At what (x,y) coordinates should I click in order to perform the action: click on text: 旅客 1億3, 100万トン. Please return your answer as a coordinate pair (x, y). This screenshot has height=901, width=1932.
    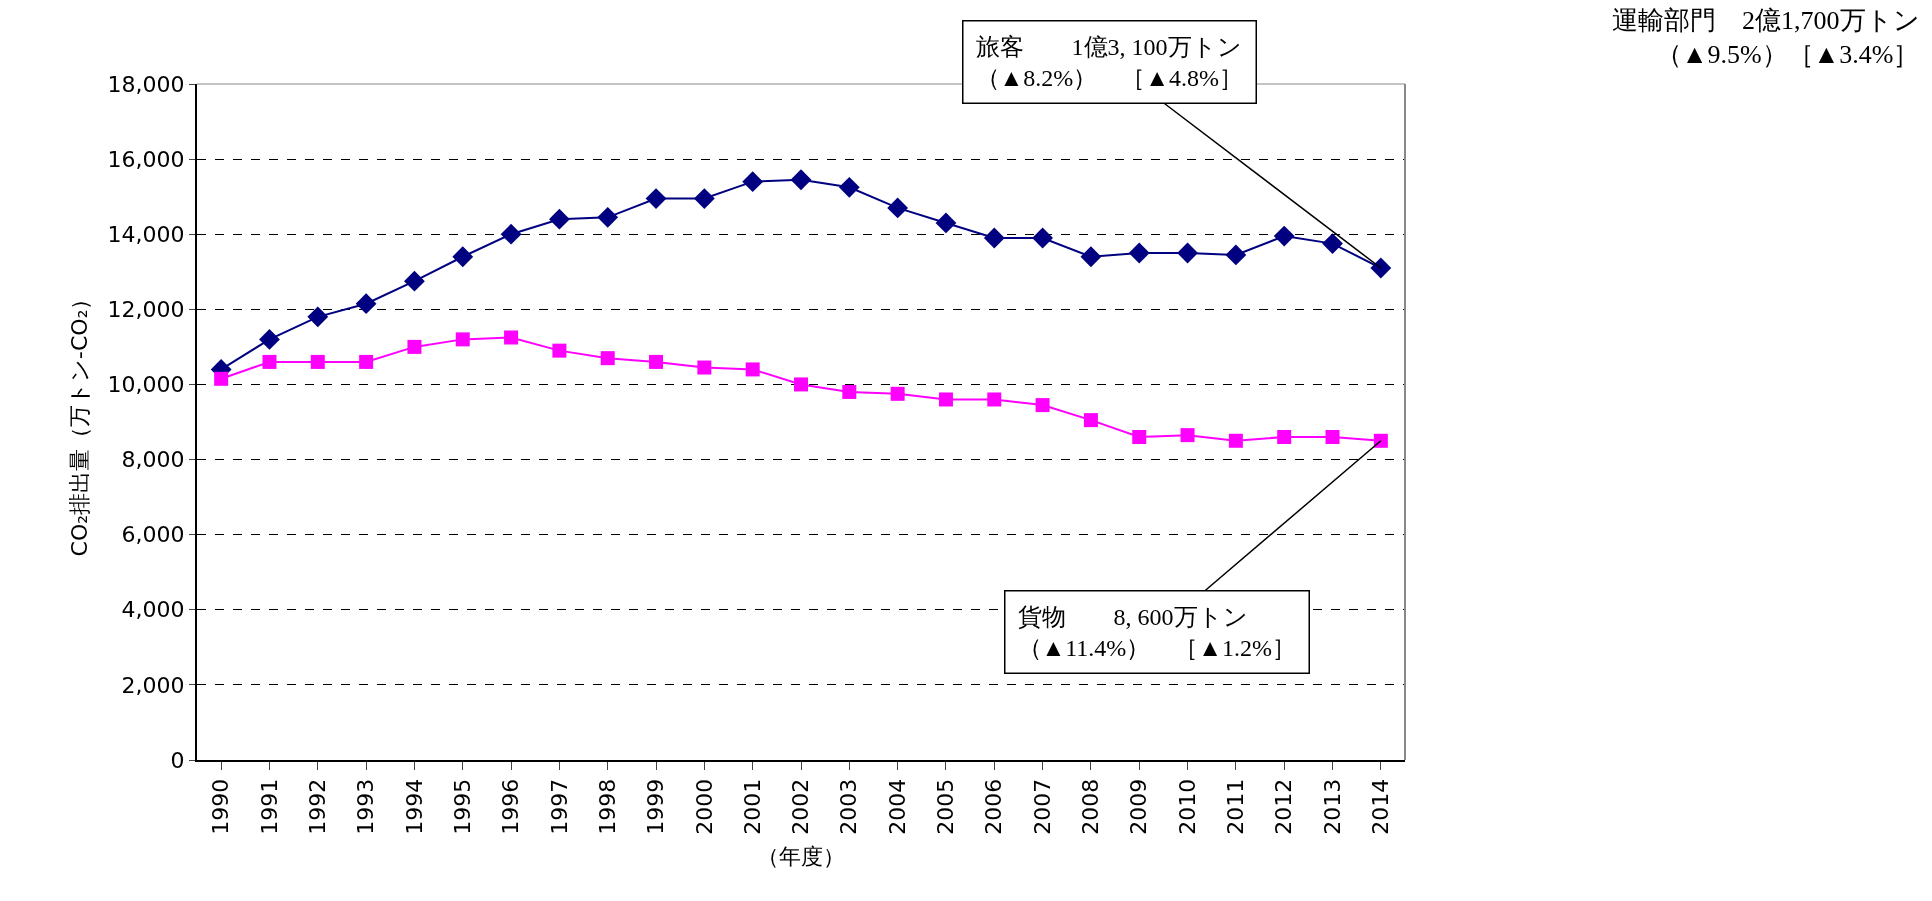
    Looking at the image, I should click on (1108, 46).